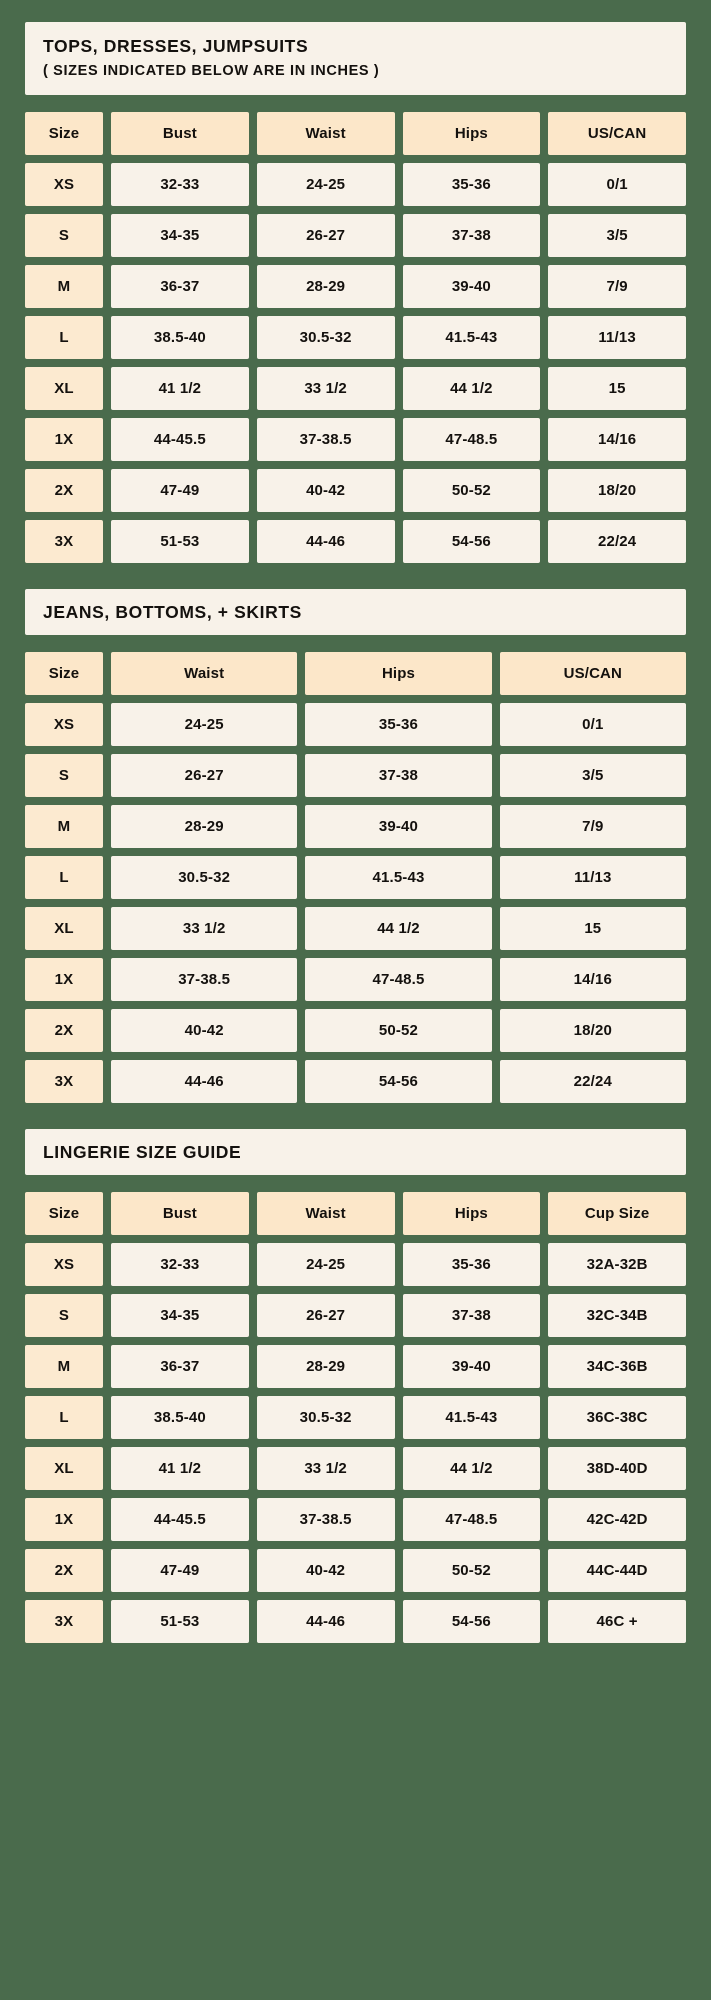 The height and width of the screenshot is (2000, 711). What do you see at coordinates (617, 1418) in the screenshot?
I see `measurement-cell: 36C-38C` at bounding box center [617, 1418].